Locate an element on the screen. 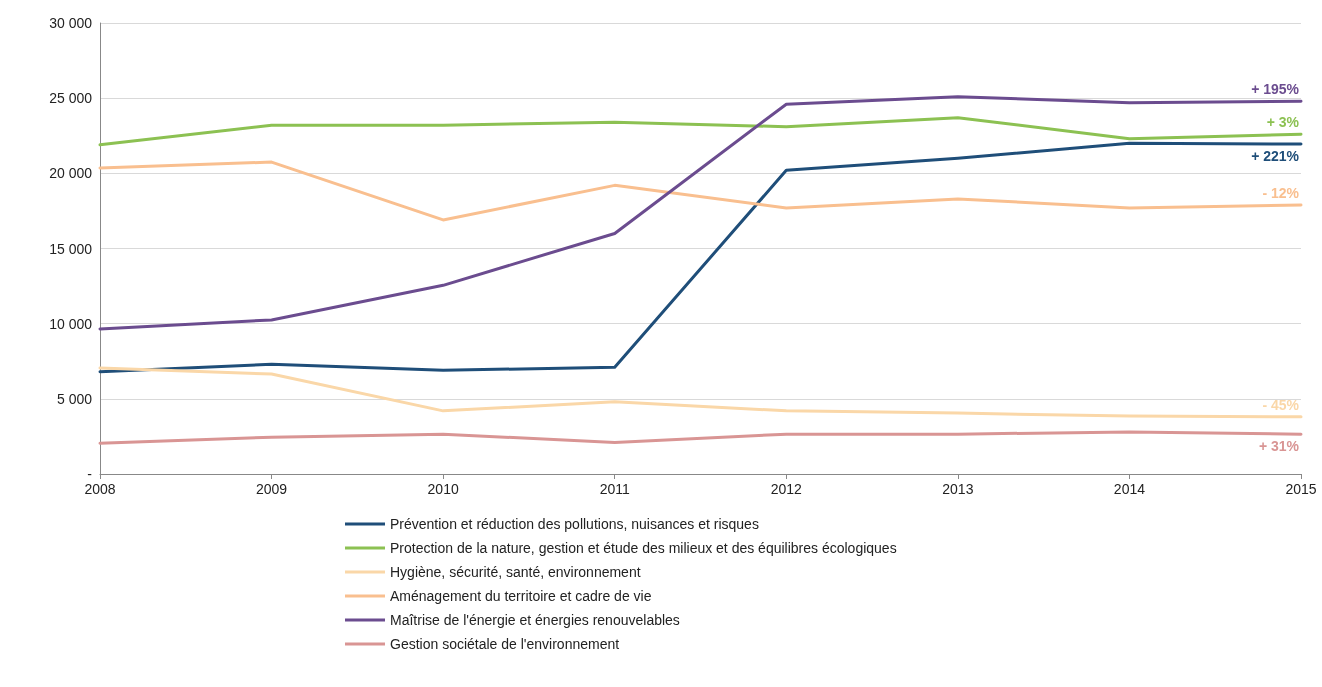 This screenshot has height=687, width=1322. legend-label: Hygiène, sécurité, santé, environnement is located at coordinates (515, 572).